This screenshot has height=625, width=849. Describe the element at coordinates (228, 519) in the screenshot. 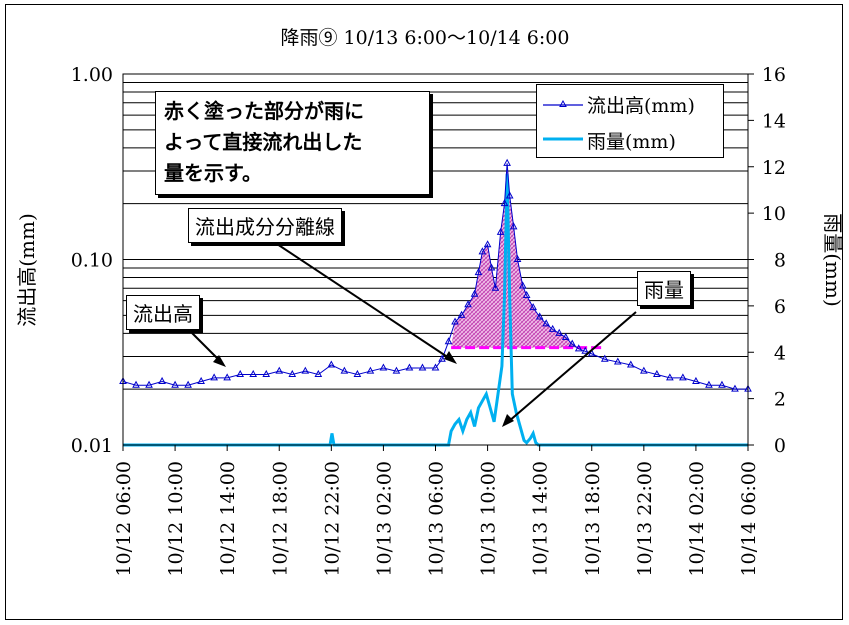

I see `x-tick-label: 10/12 14:00` at that location.